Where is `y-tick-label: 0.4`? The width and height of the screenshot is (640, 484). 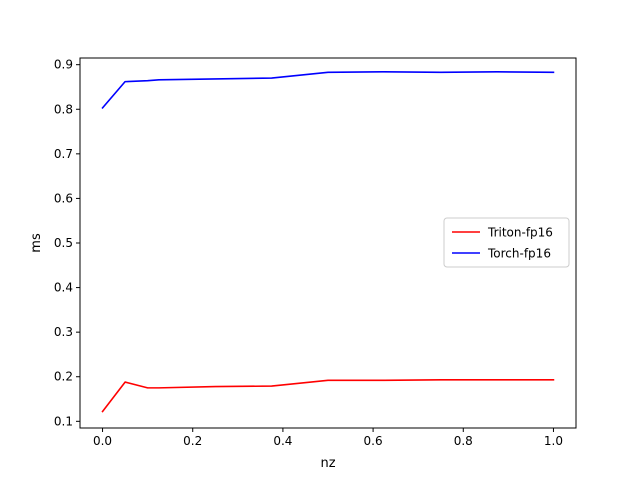 y-tick-label: 0.4 is located at coordinates (63, 288).